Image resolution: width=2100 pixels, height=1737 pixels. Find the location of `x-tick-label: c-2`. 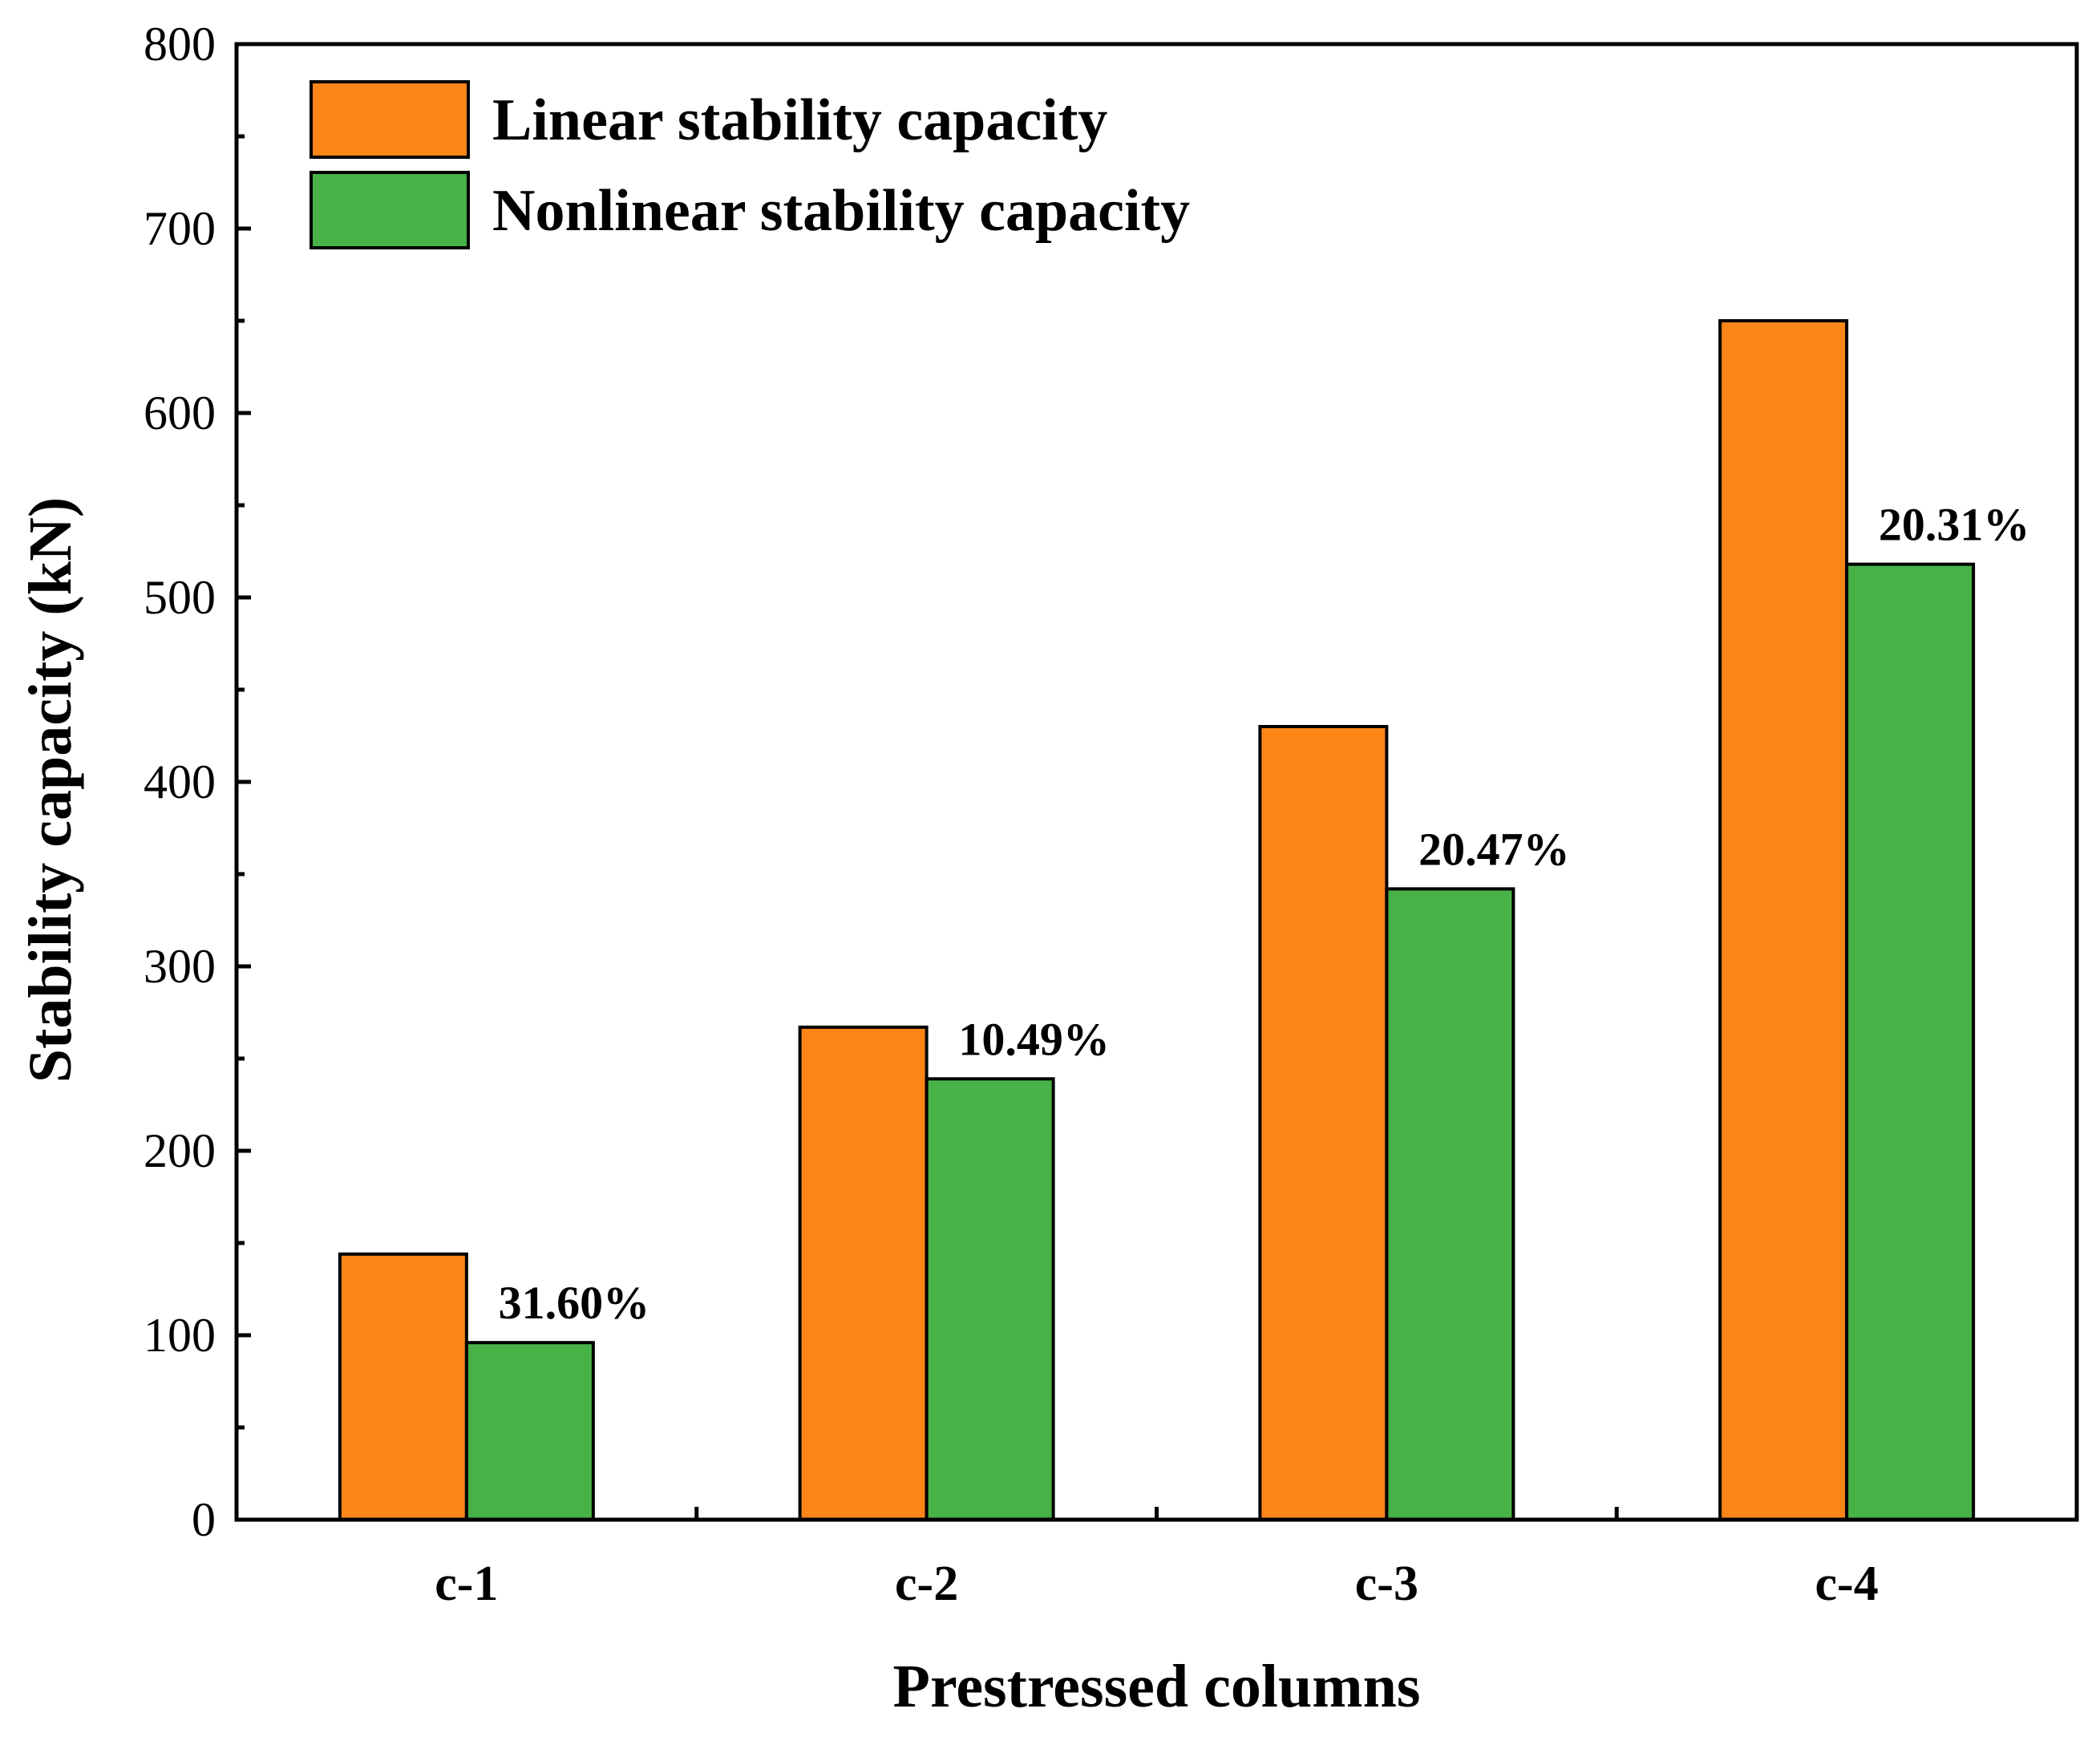

x-tick-label: c-2 is located at coordinates (926, 1584).